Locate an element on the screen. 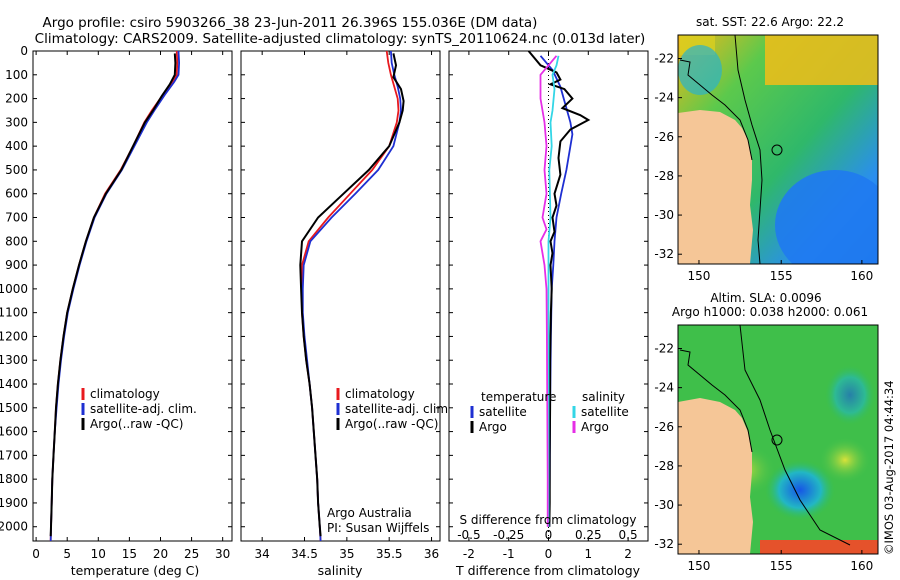  x-tick-label: 34 is located at coordinates (262, 554).